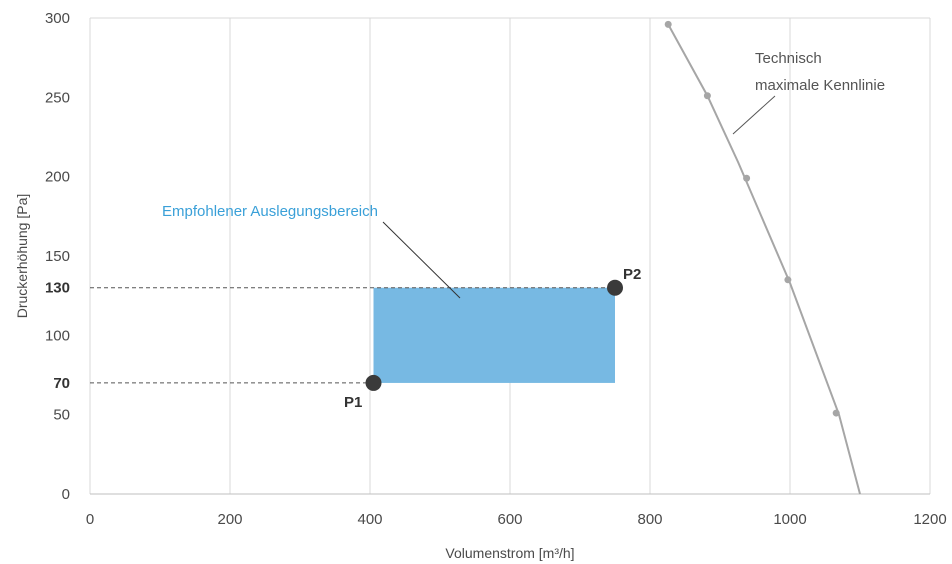 The height and width of the screenshot is (564, 952). Describe the element at coordinates (820, 85) in the screenshot. I see `curve-annotation-line-2: maximale Kennlinie` at that location.